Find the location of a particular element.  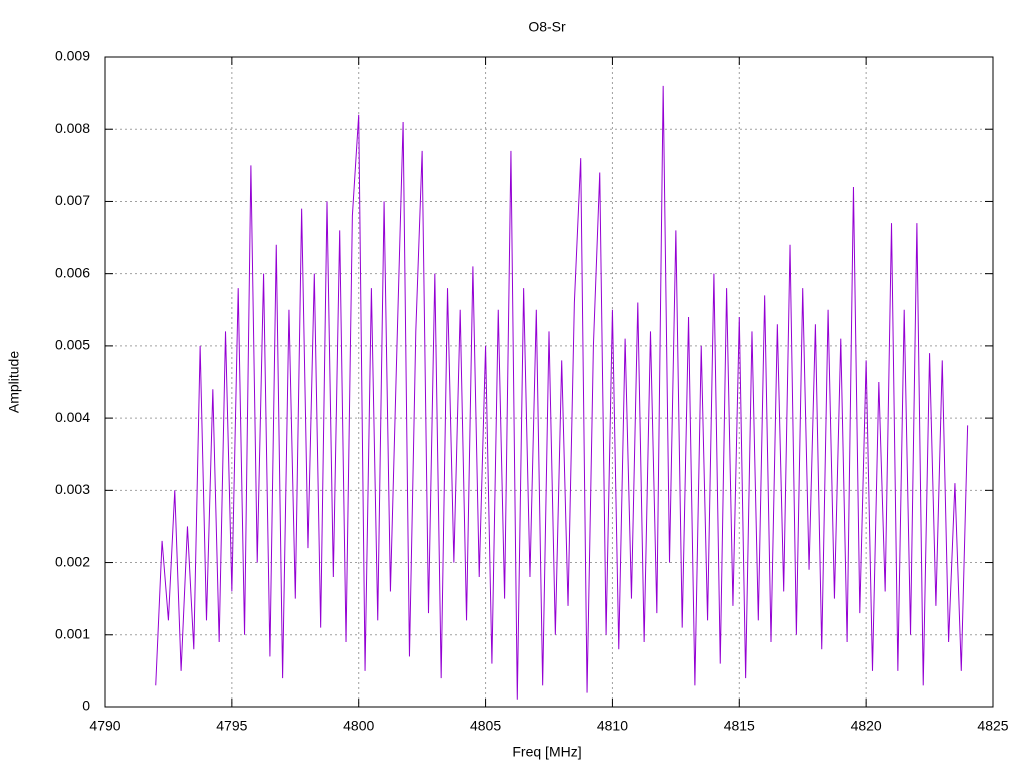

x-tick-label: 4810 is located at coordinates (612, 726).